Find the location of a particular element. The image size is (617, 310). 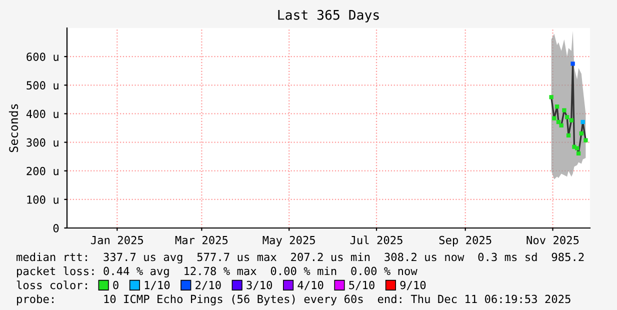

x-tick-label: Sep 2025 is located at coordinates (465, 241).